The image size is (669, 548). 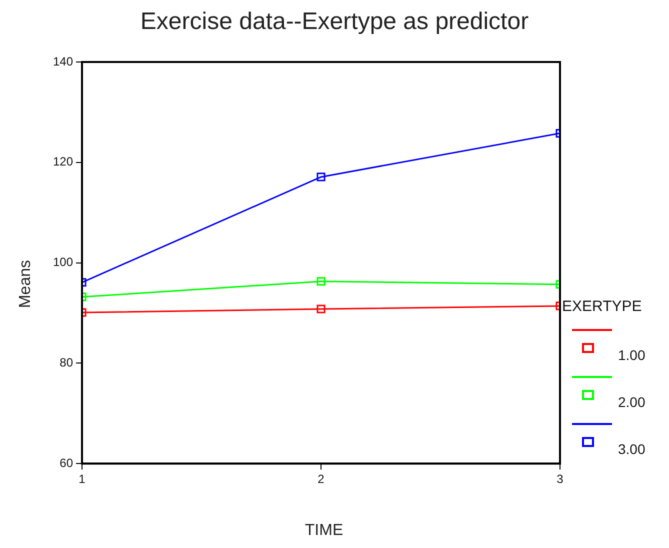 I want to click on x-tick-label: 3, so click(x=560, y=479).